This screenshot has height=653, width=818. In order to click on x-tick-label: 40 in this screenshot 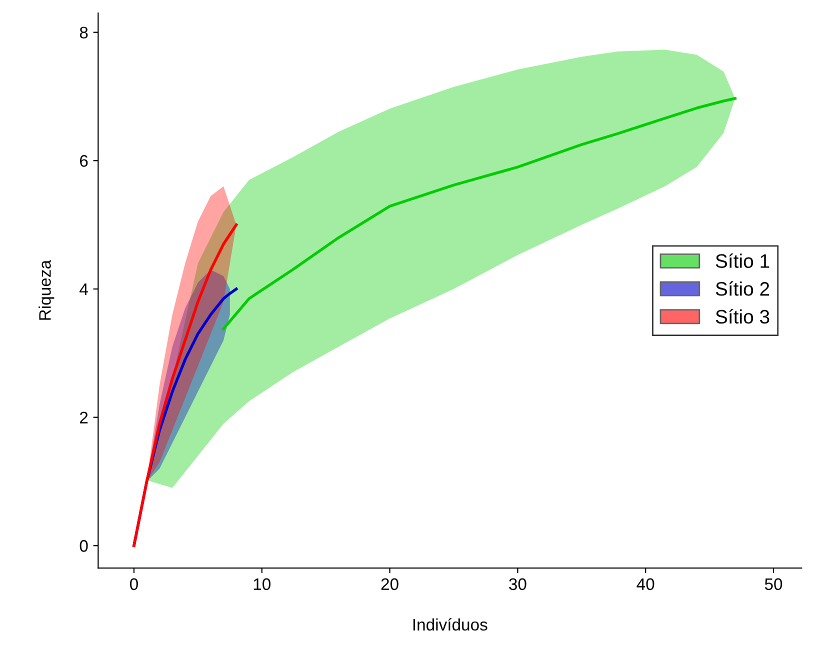, I will do `click(645, 584)`.